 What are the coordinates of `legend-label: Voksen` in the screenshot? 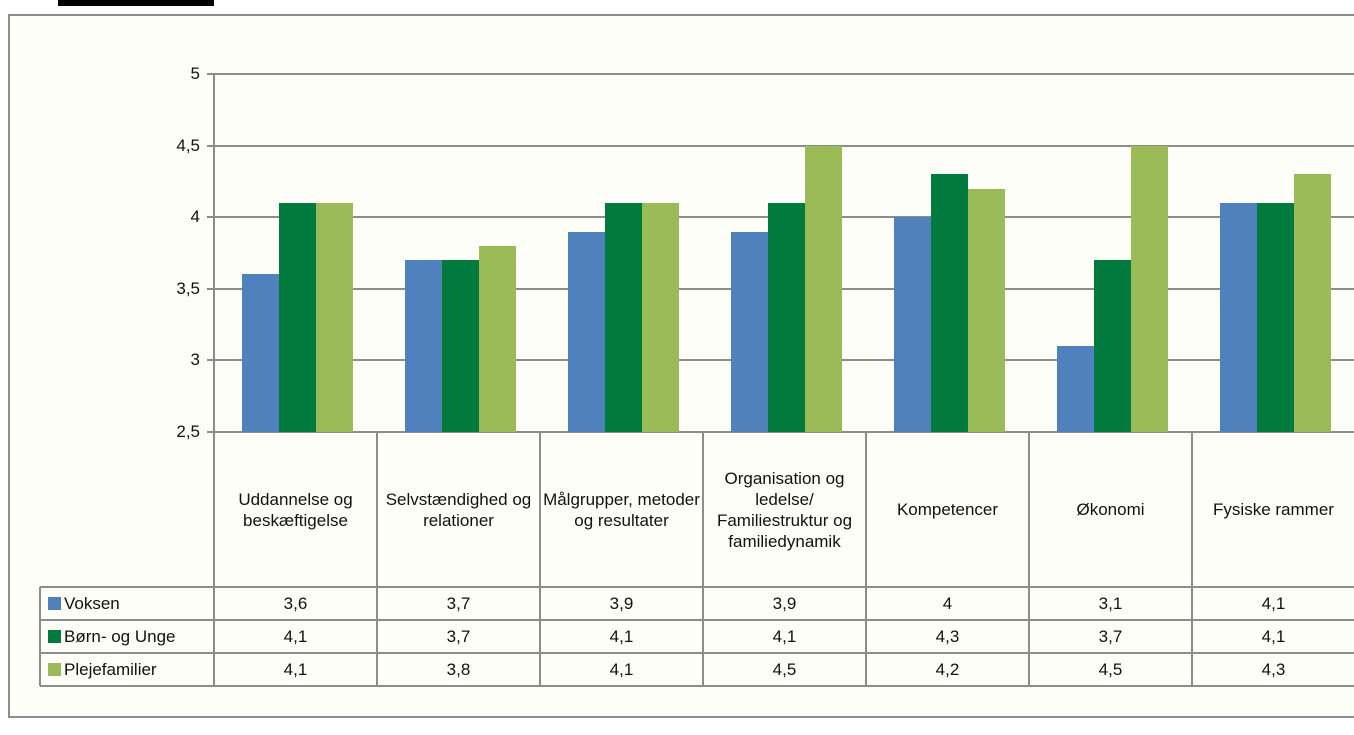 It's located at (92, 603).